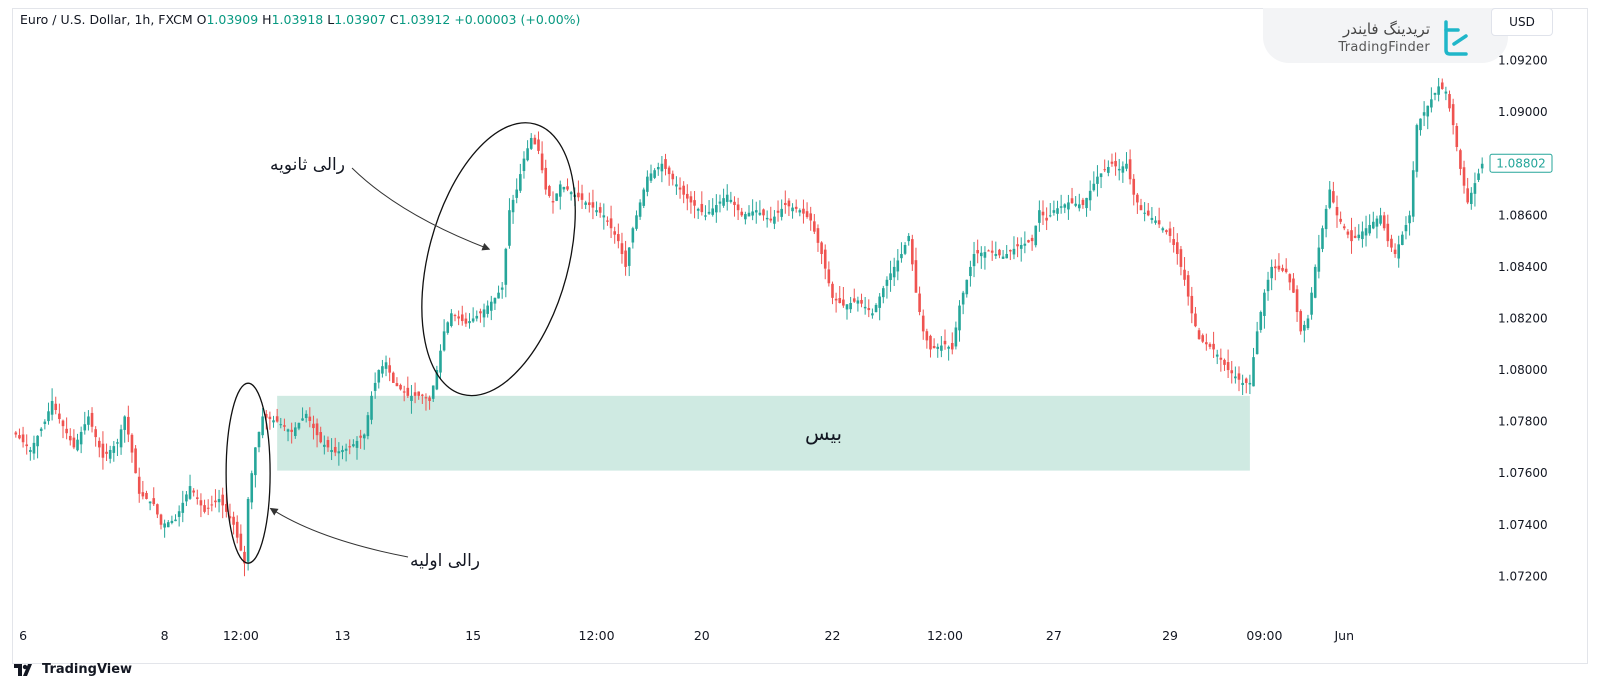 This screenshot has height=700, width=1600. Describe the element at coordinates (1523, 215) in the screenshot. I see `y-axis-tick-label: 1.08600` at that location.